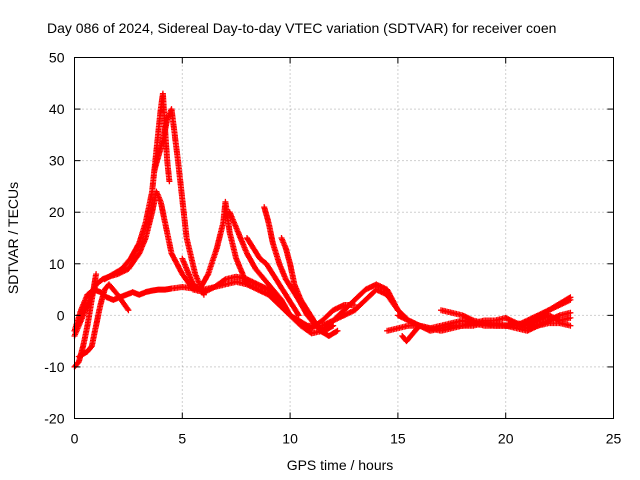 This screenshot has height=480, width=640. I want to click on x-tick-label: 15, so click(398, 439).